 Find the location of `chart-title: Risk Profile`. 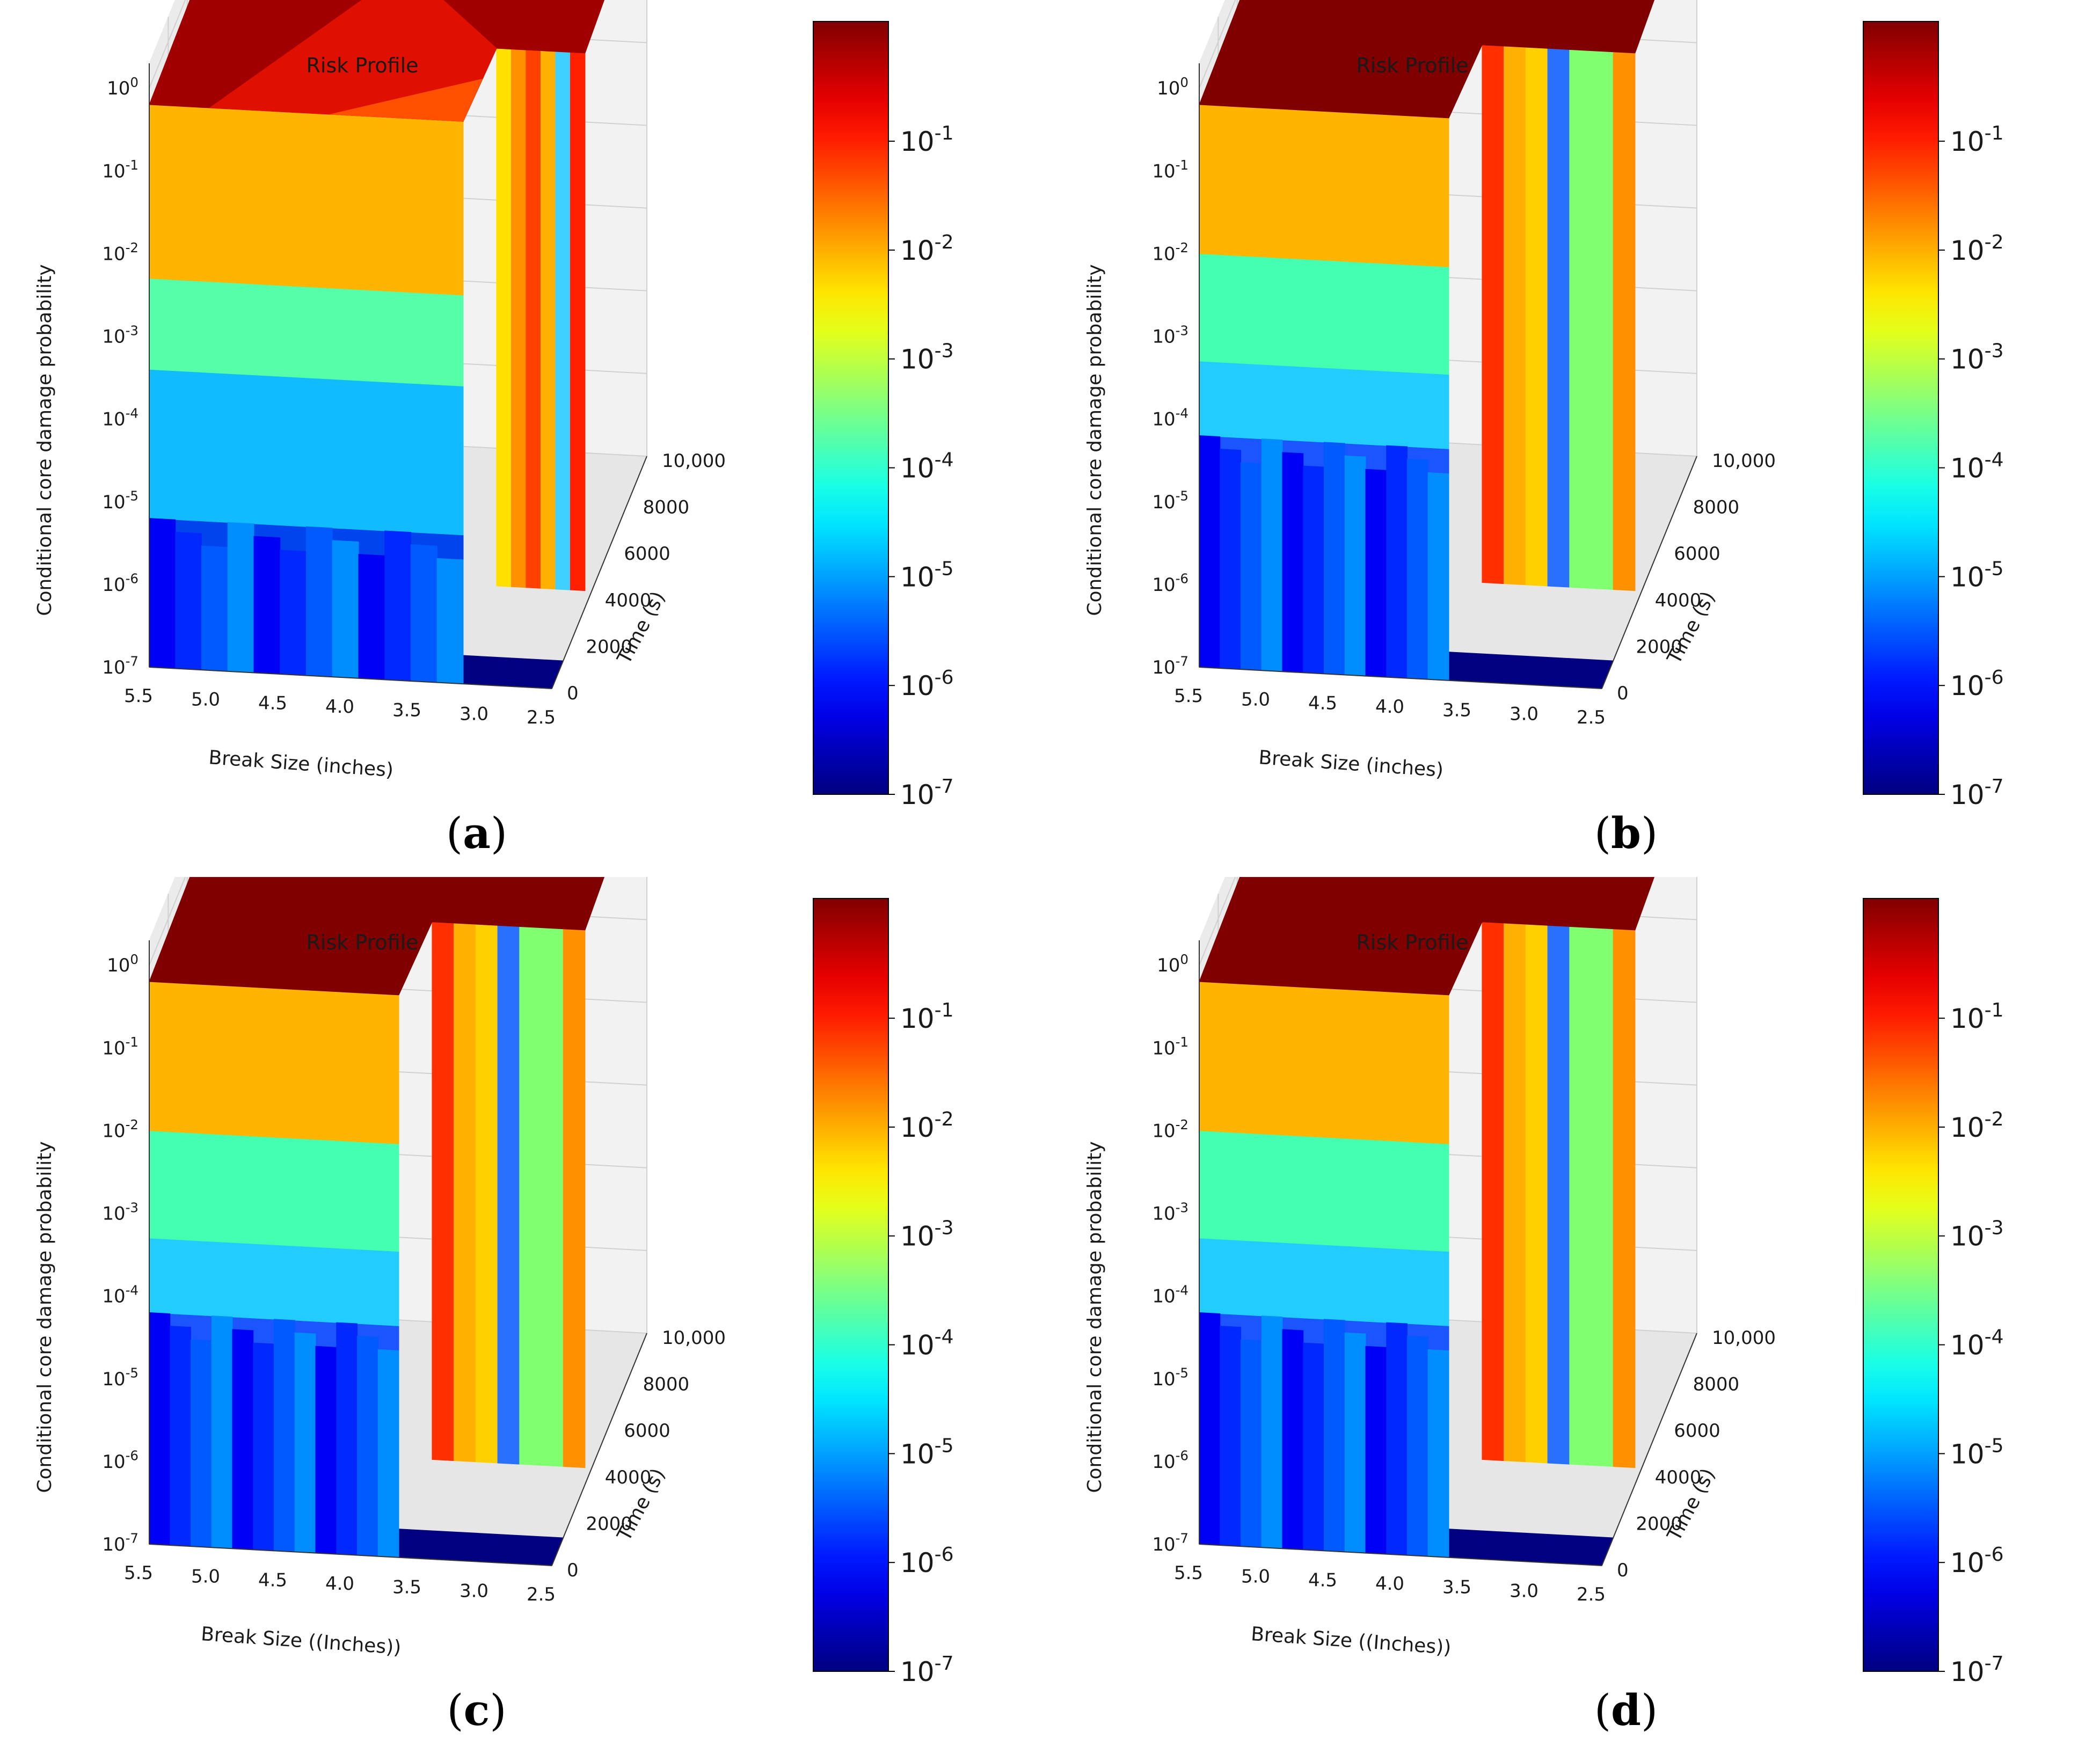

chart-title: Risk Profile is located at coordinates (363, 943).